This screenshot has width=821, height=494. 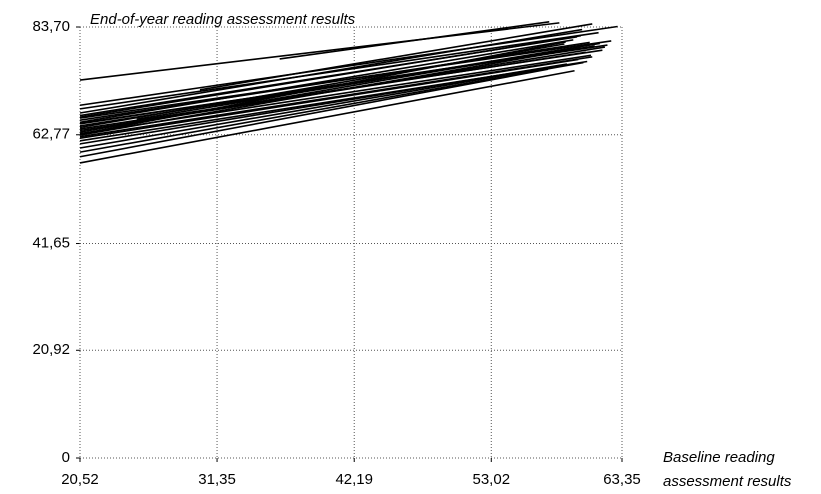 What do you see at coordinates (51, 134) in the screenshot?
I see `y-tick-label: 62,77` at bounding box center [51, 134].